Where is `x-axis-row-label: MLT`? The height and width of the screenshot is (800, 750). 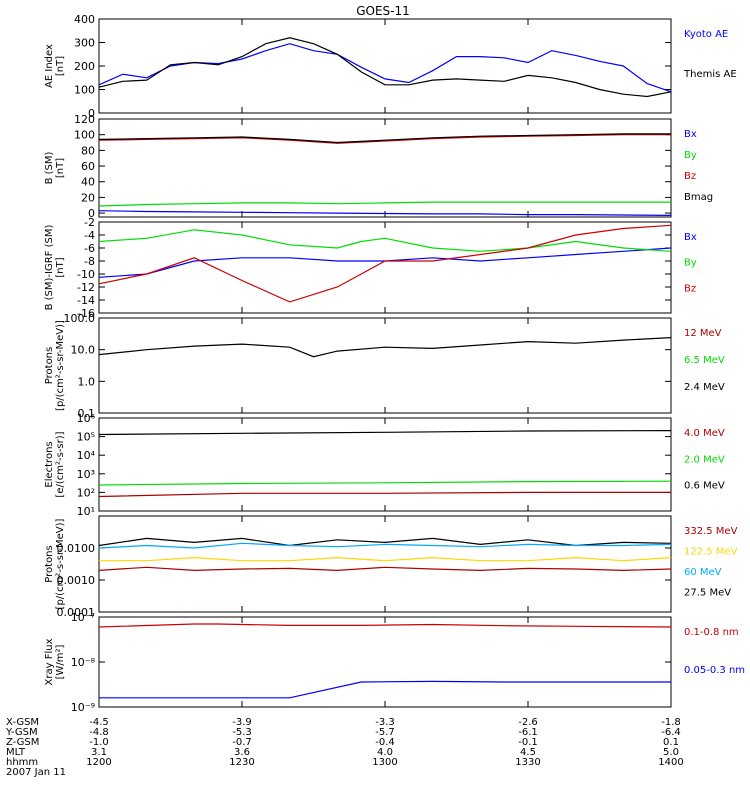 x-axis-row-label: MLT is located at coordinates (16, 752).